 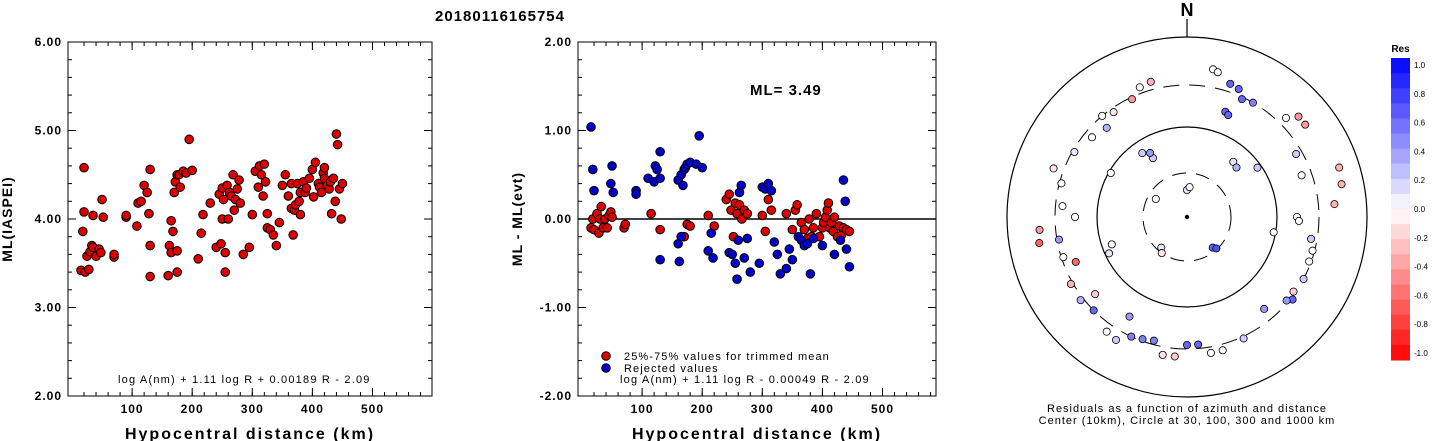 I want to click on x-axis-label: Hypocentral distance (km), so click(x=757, y=433).